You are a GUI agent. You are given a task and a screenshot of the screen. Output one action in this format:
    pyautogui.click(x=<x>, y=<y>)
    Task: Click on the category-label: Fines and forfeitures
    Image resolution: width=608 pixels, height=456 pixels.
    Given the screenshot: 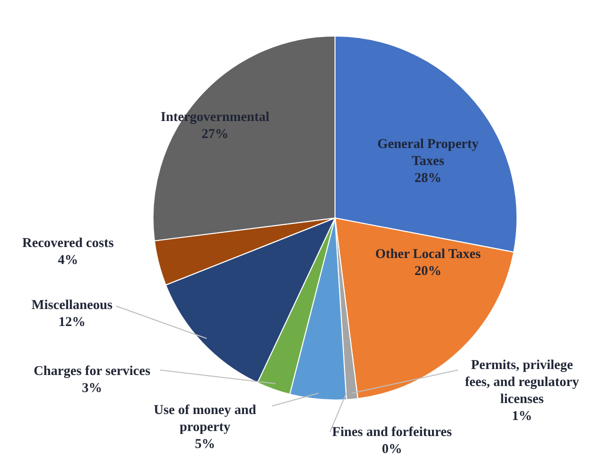 What is the action you would take?
    pyautogui.click(x=392, y=431)
    